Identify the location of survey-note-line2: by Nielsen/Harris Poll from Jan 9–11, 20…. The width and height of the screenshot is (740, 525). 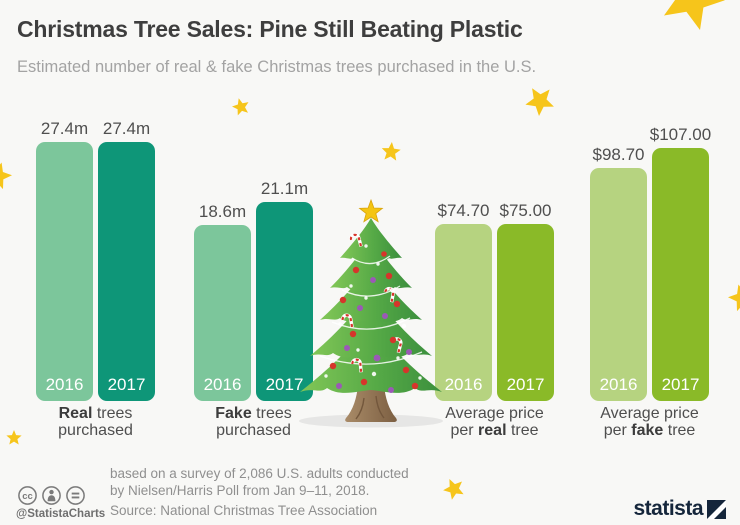
(240, 490).